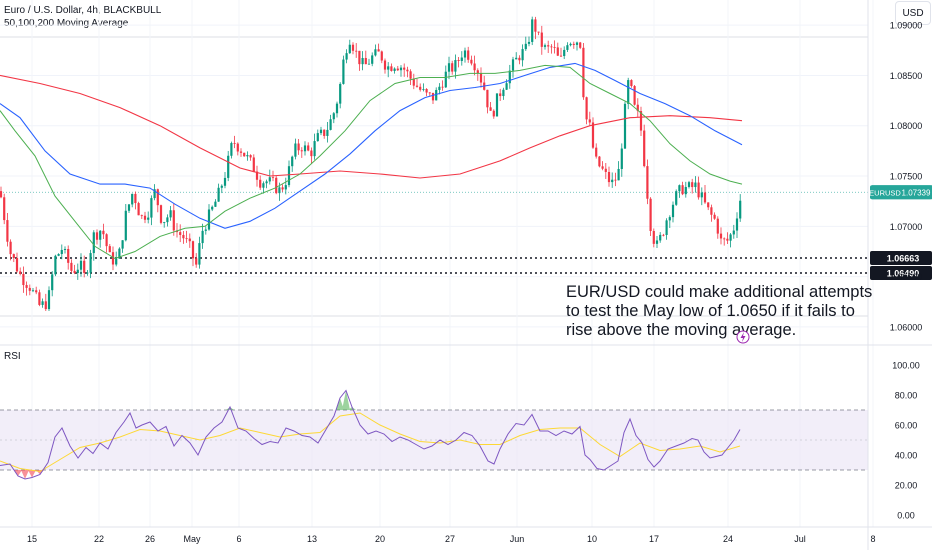 This screenshot has height=550, width=932. What do you see at coordinates (872, 539) in the screenshot?
I see `time-tick-label: 8` at bounding box center [872, 539].